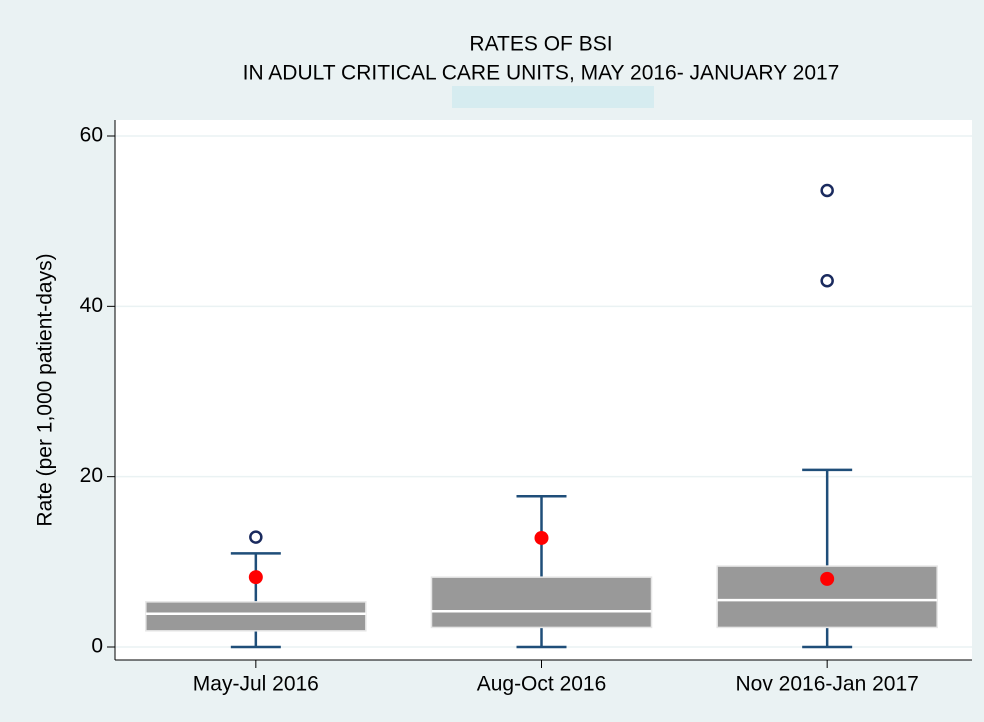  Describe the element at coordinates (827, 684) in the screenshot. I see `x-tick-label: Nov 2016-Jan 2017` at that location.